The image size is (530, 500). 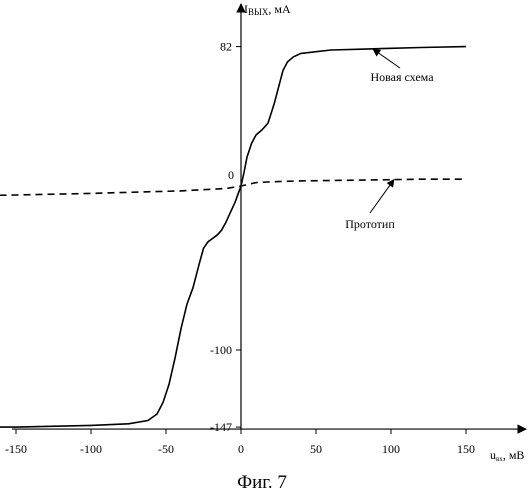 What do you see at coordinates (262, 482) in the screenshot?
I see `figure-caption: Фиг. 7` at bounding box center [262, 482].